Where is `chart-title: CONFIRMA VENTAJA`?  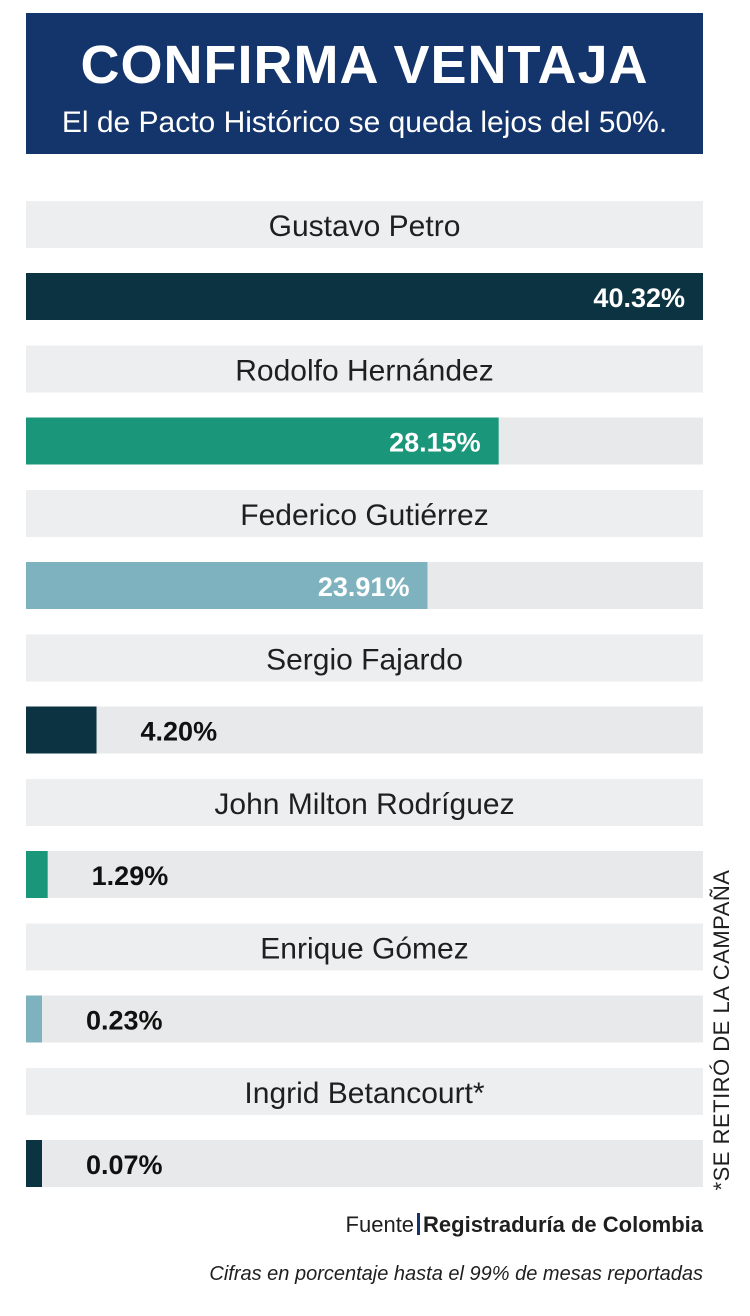 chart-title: CONFIRMA VENTAJA is located at coordinates (364, 65).